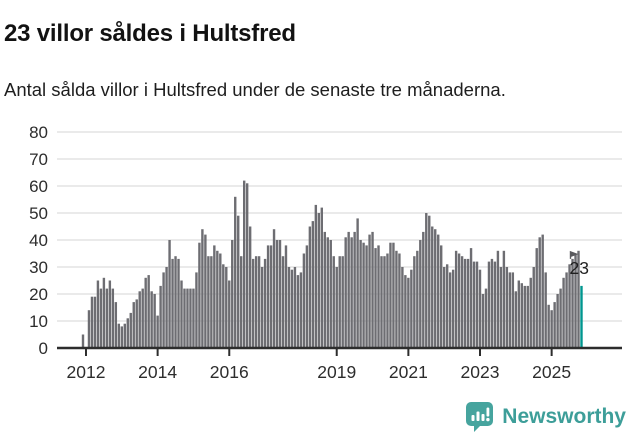 The height and width of the screenshot is (439, 631). I want to click on x-tick-label: 2012, so click(86, 372).